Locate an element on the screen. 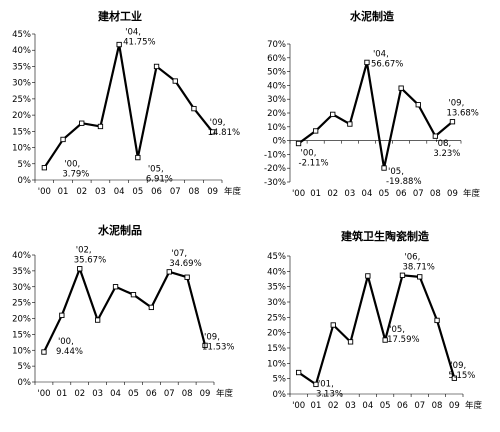 This screenshot has width=500, height=432. y-tick-label: 45% is located at coordinates (276, 257).